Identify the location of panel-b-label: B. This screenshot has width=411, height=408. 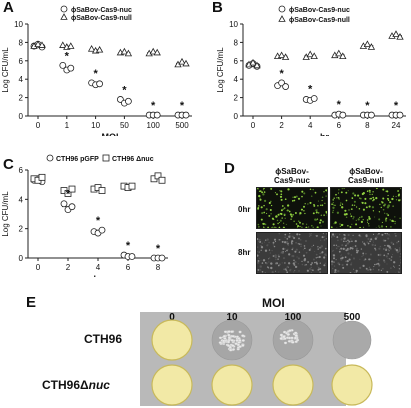
(217, 8).